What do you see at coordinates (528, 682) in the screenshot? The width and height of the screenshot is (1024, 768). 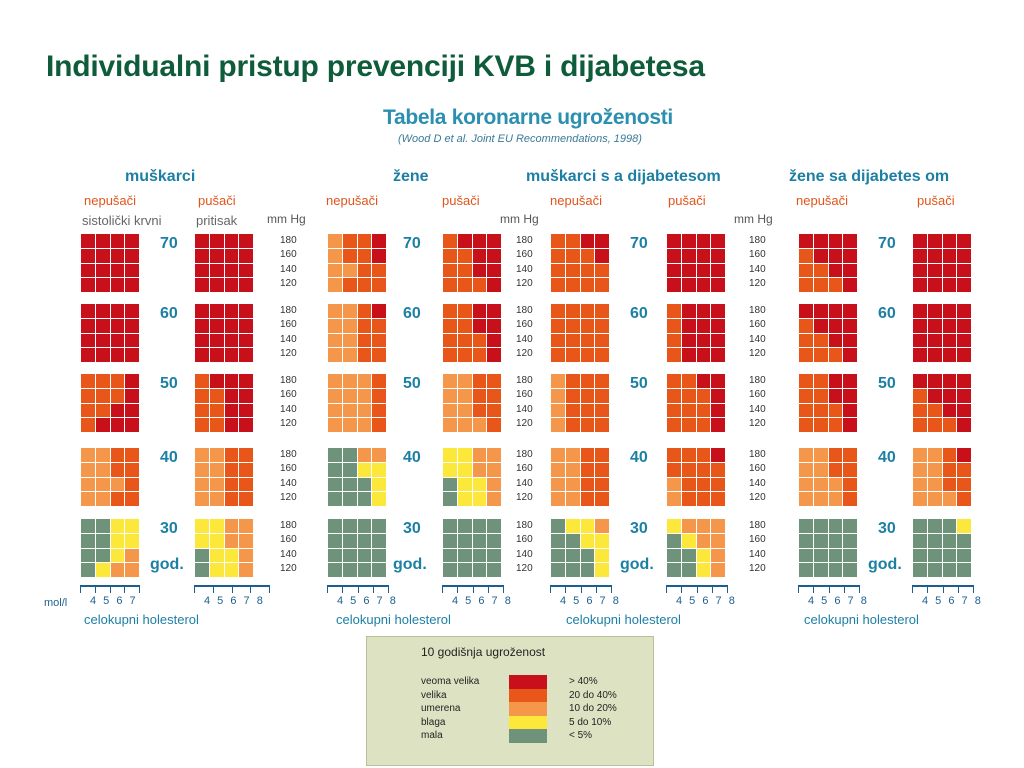 I see `legend-swatch-very_high` at bounding box center [528, 682].